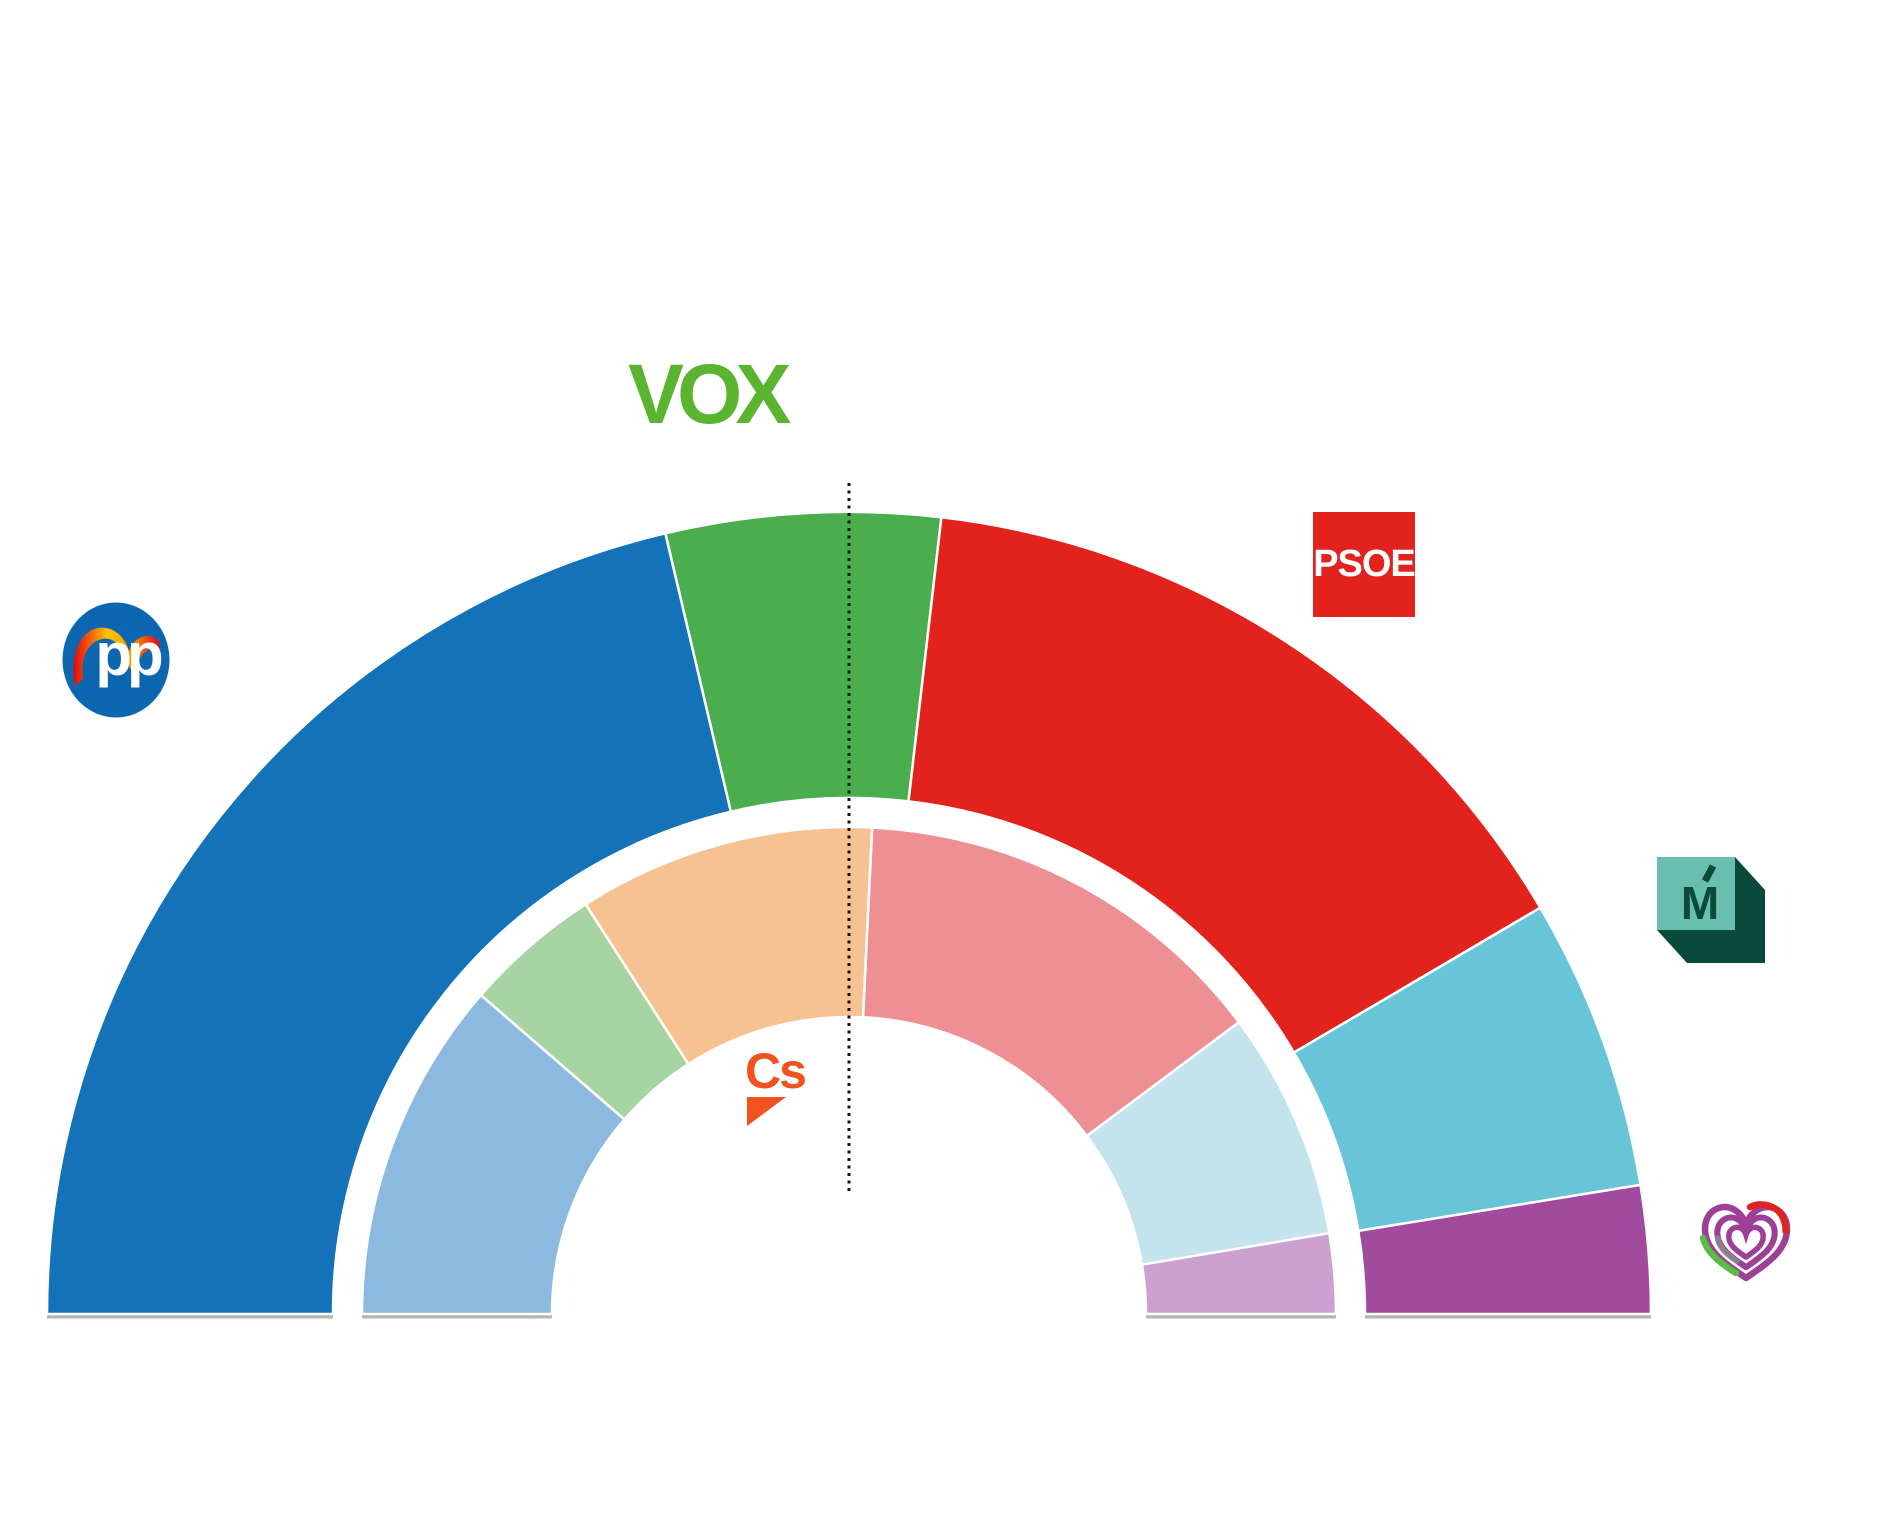 The image size is (1880, 1530). I want to click on mas-madrid-logo-square, so click(1696, 893).